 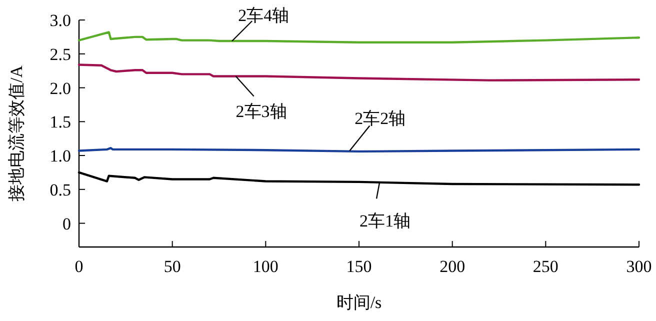 What do you see at coordinates (66, 224) in the screenshot?
I see `y-tick-label: 0` at bounding box center [66, 224].